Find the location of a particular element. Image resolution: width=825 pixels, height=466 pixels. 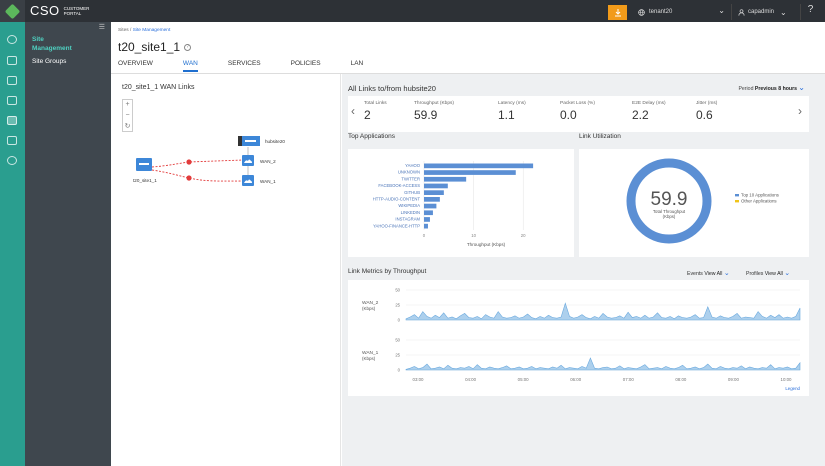

hub-device-icon is located at coordinates (240, 141).